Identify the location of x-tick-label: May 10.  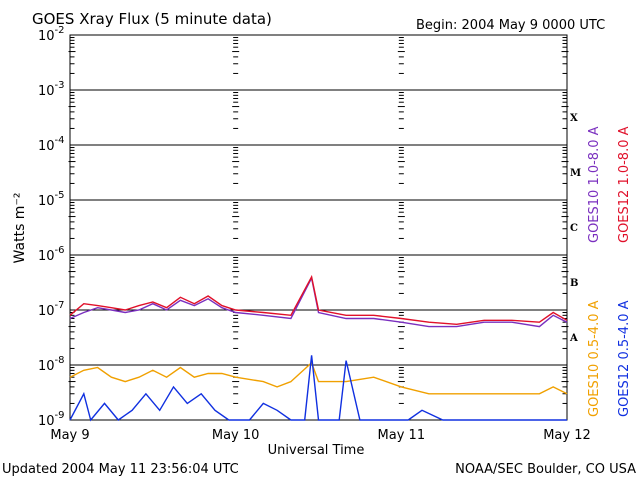
(236, 435).